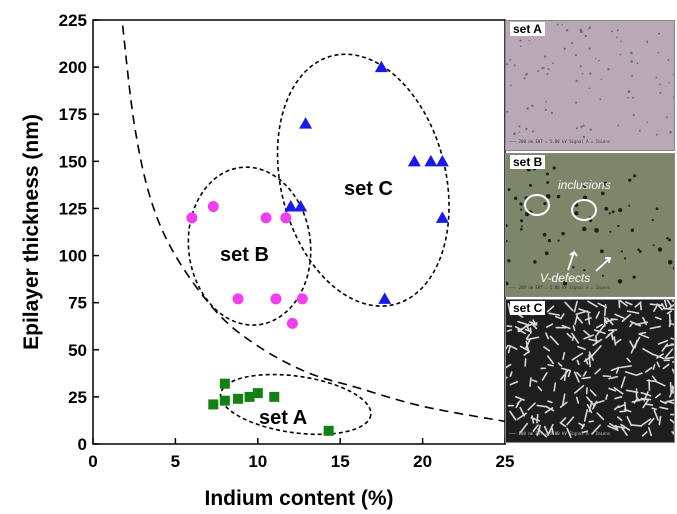 Image resolution: width=677 pixels, height=514 pixels. I want to click on x-tick-label: 10, so click(257, 461).